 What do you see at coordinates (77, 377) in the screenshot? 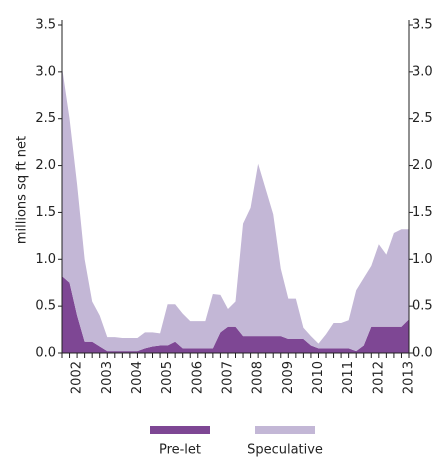
I see `x-tick-label: 2002` at bounding box center [77, 377].